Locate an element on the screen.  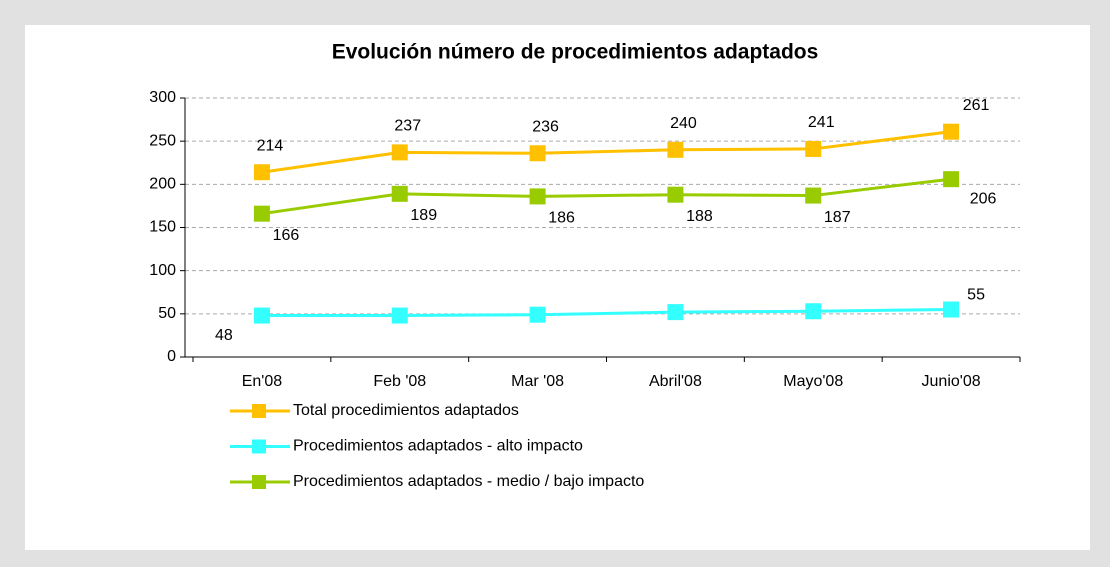
y-tick-label: 50 is located at coordinates (167, 313).